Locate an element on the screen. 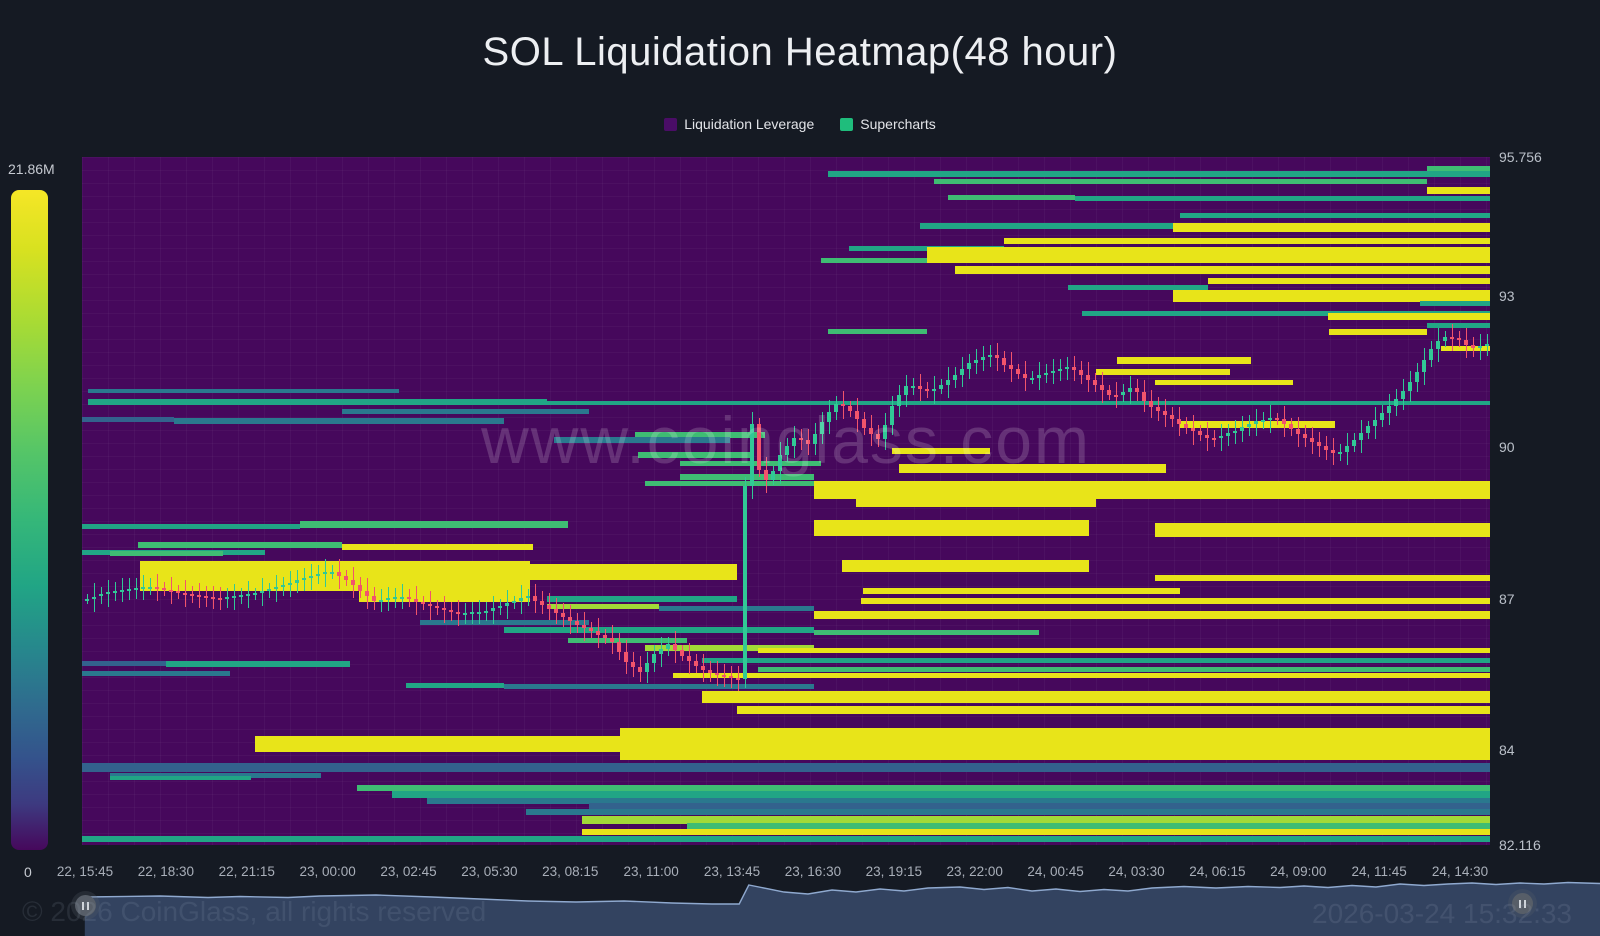 This screenshot has width=1600, height=936. navigator-handle-right is located at coordinates (1522, 903).